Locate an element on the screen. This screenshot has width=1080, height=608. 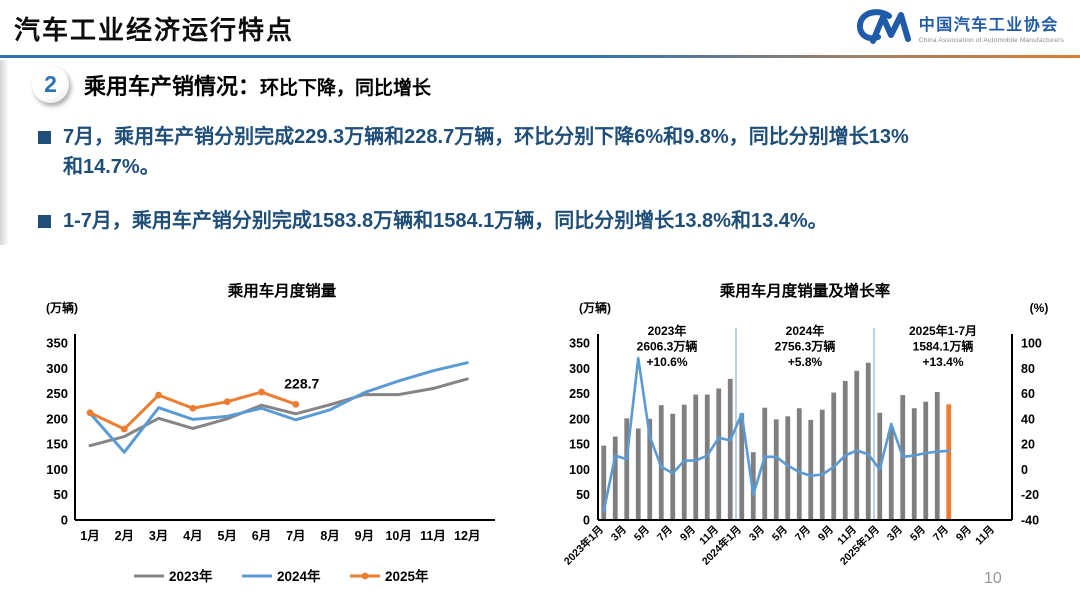
annotation-text: 2025年1-7月 is located at coordinates (943, 330).